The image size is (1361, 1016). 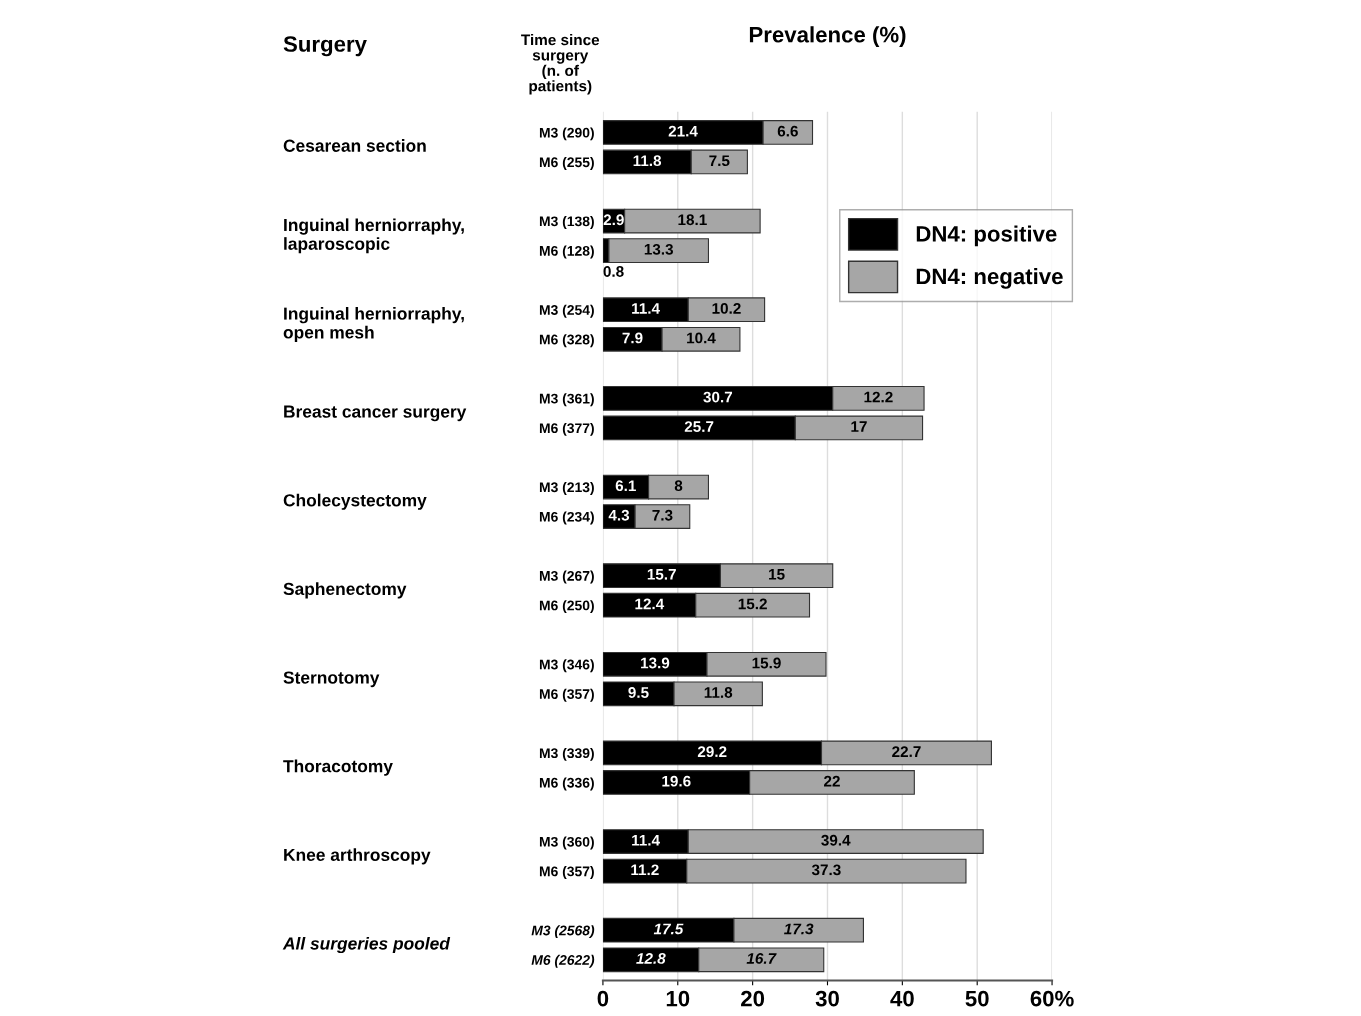 I want to click on y-tick-label: M6 (250), so click(x=566, y=607).